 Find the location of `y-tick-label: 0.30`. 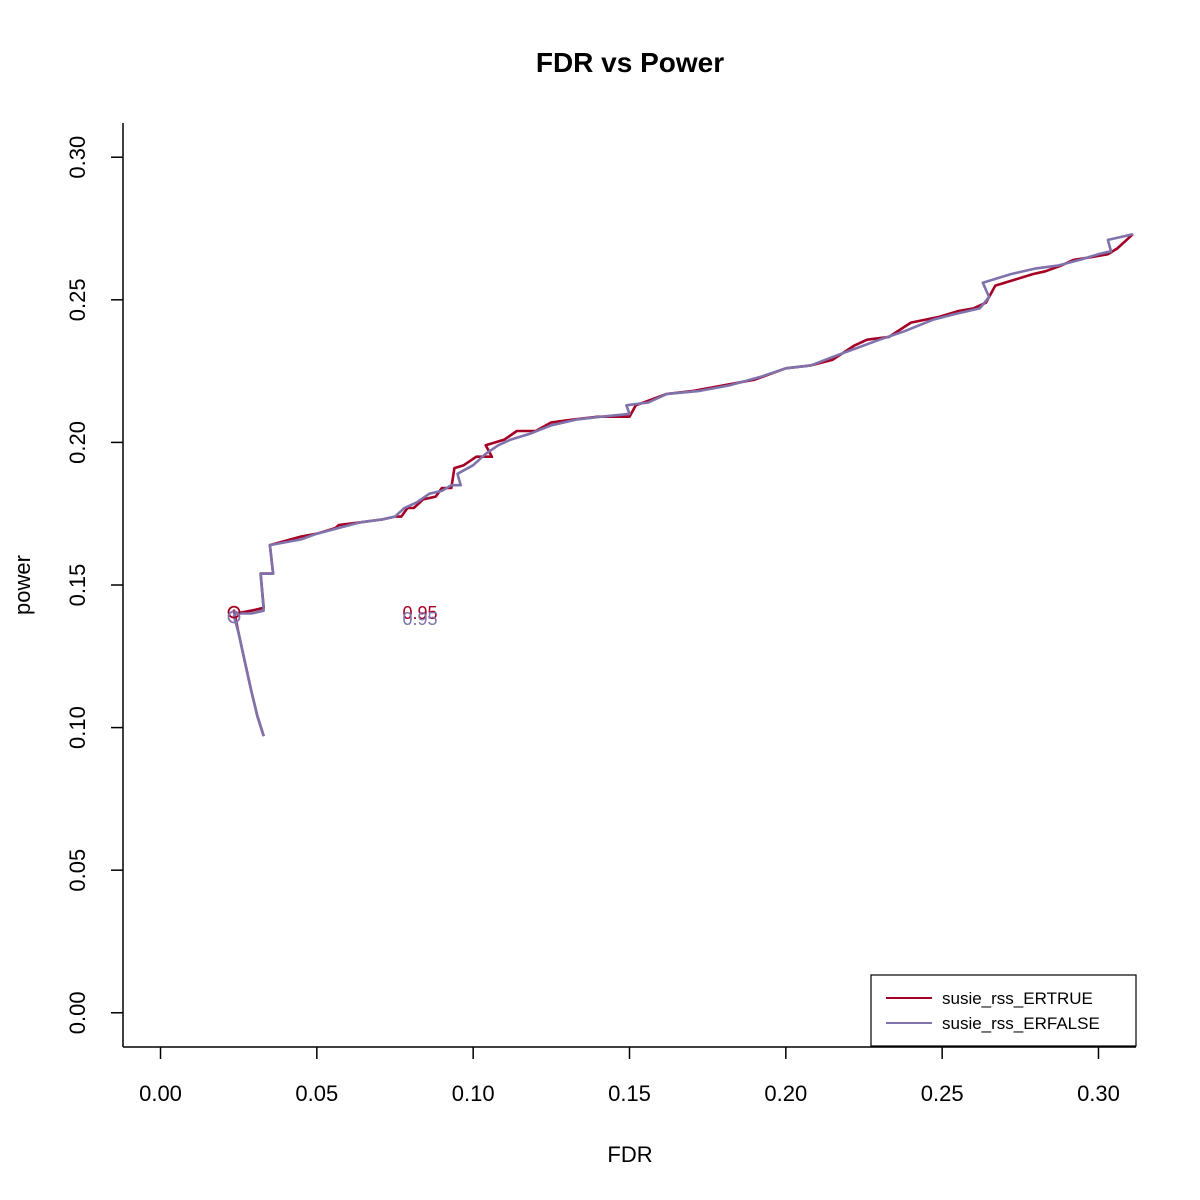

y-tick-label: 0.30 is located at coordinates (77, 157).